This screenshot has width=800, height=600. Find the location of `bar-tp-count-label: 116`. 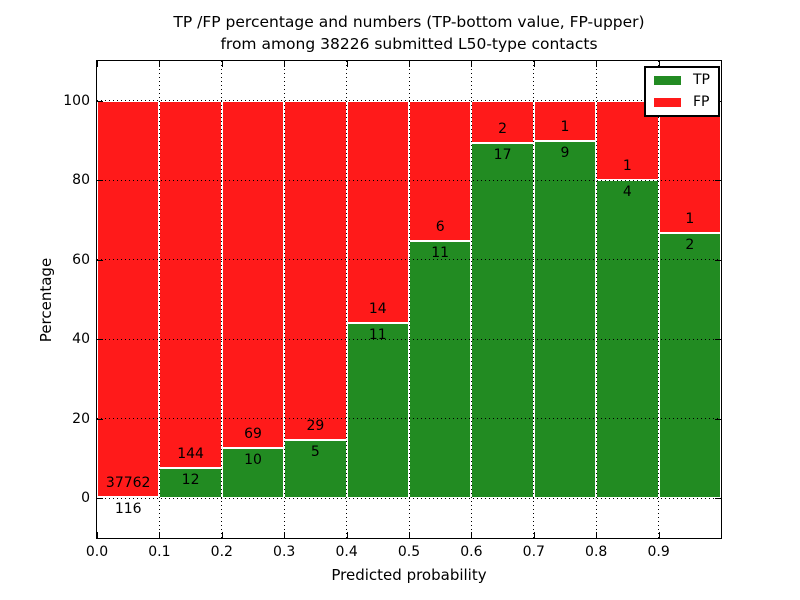

bar-tp-count-label: 116 is located at coordinates (128, 509).